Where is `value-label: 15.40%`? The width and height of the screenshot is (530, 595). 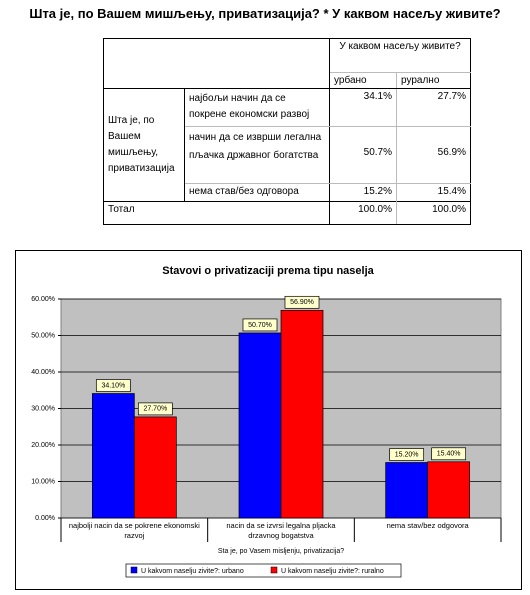 value-label: 15.40% is located at coordinates (449, 454).